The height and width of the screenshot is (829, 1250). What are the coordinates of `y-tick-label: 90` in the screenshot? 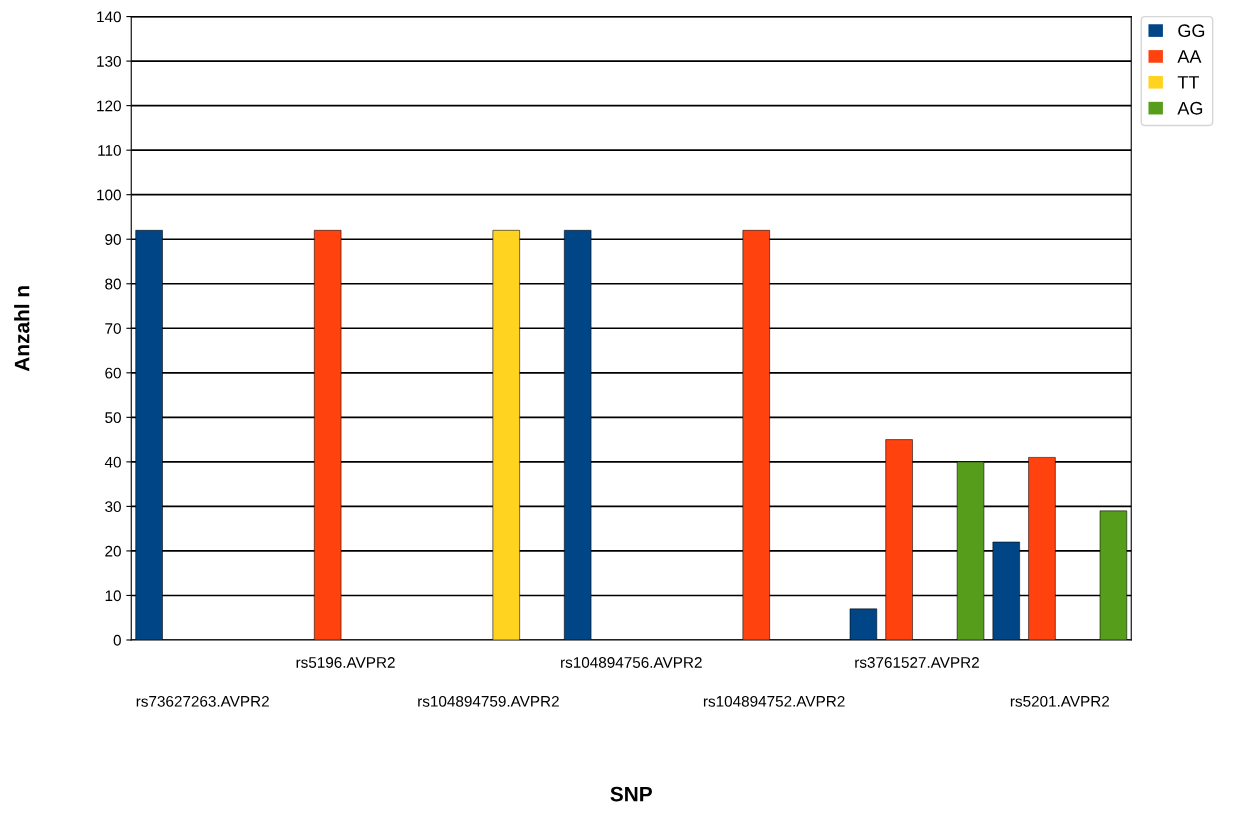 It's located at (113, 239).